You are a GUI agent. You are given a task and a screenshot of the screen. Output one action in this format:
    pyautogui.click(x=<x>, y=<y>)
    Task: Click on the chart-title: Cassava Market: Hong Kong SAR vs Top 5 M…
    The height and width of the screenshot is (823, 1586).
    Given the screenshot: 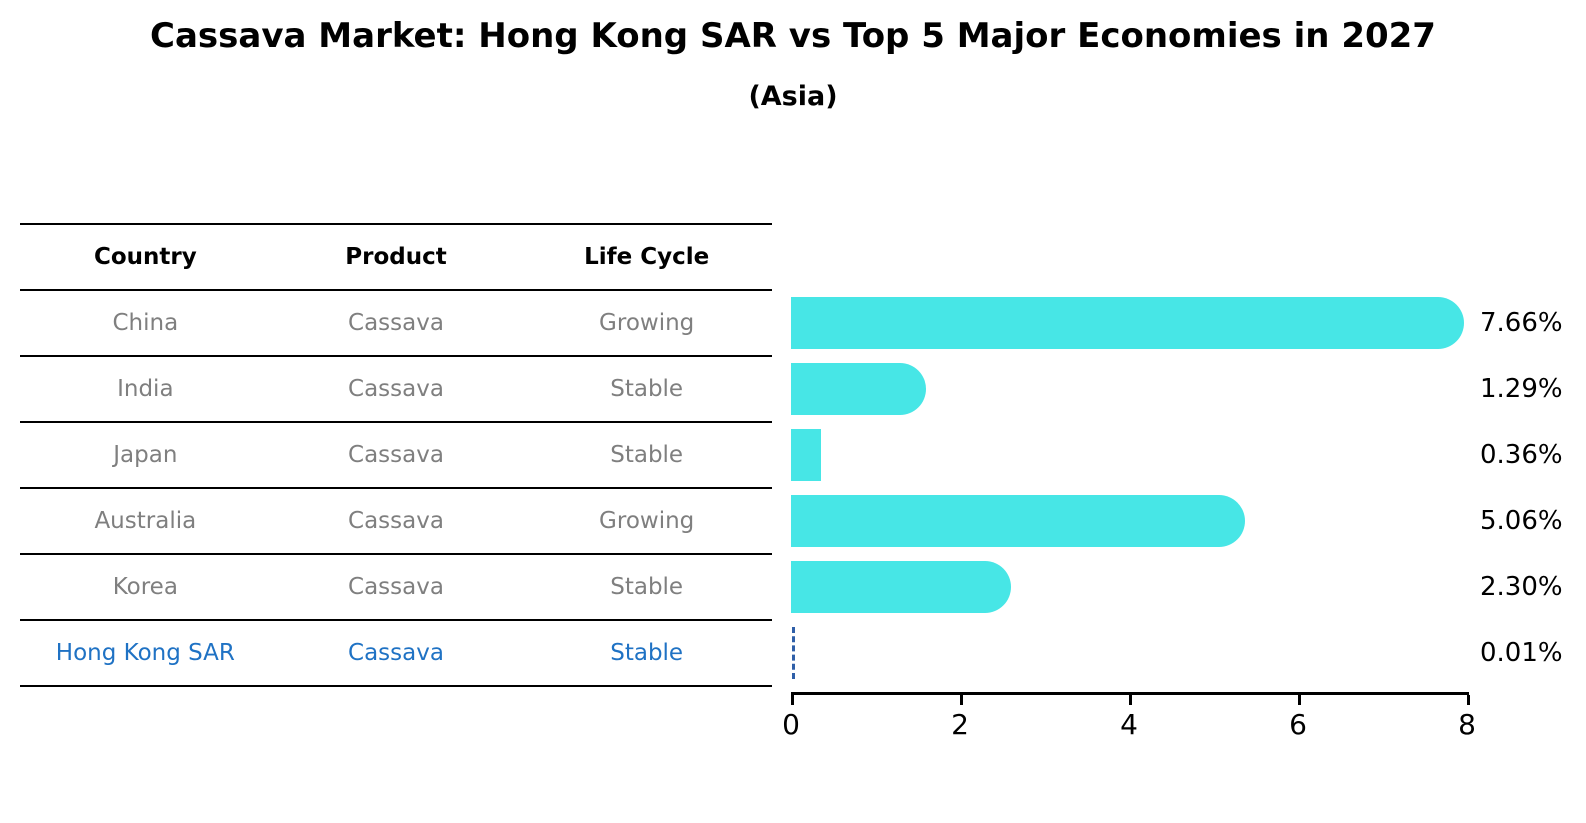 What is the action you would take?
    pyautogui.click(x=793, y=36)
    